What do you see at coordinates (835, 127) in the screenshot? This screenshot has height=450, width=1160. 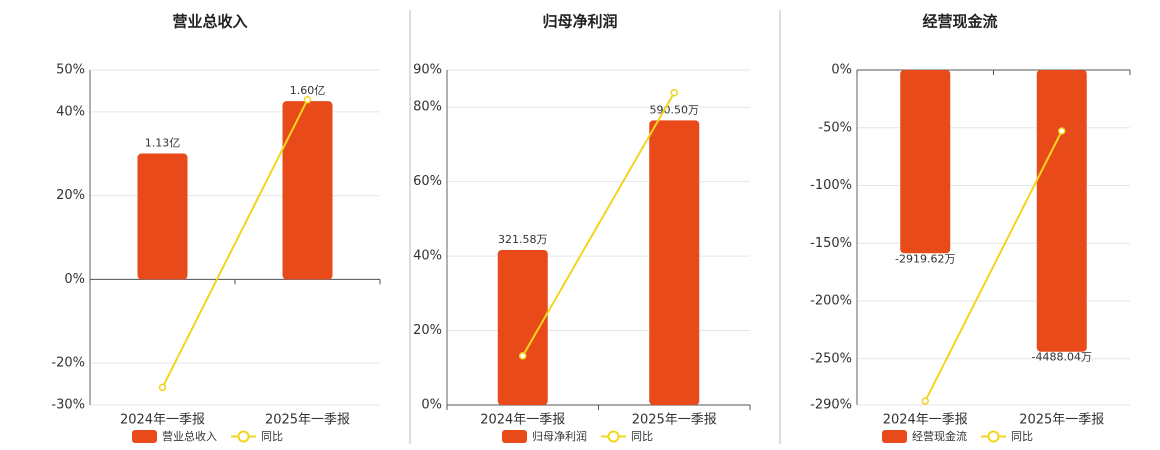 I see `y-tick-label: -50%` at bounding box center [835, 127].